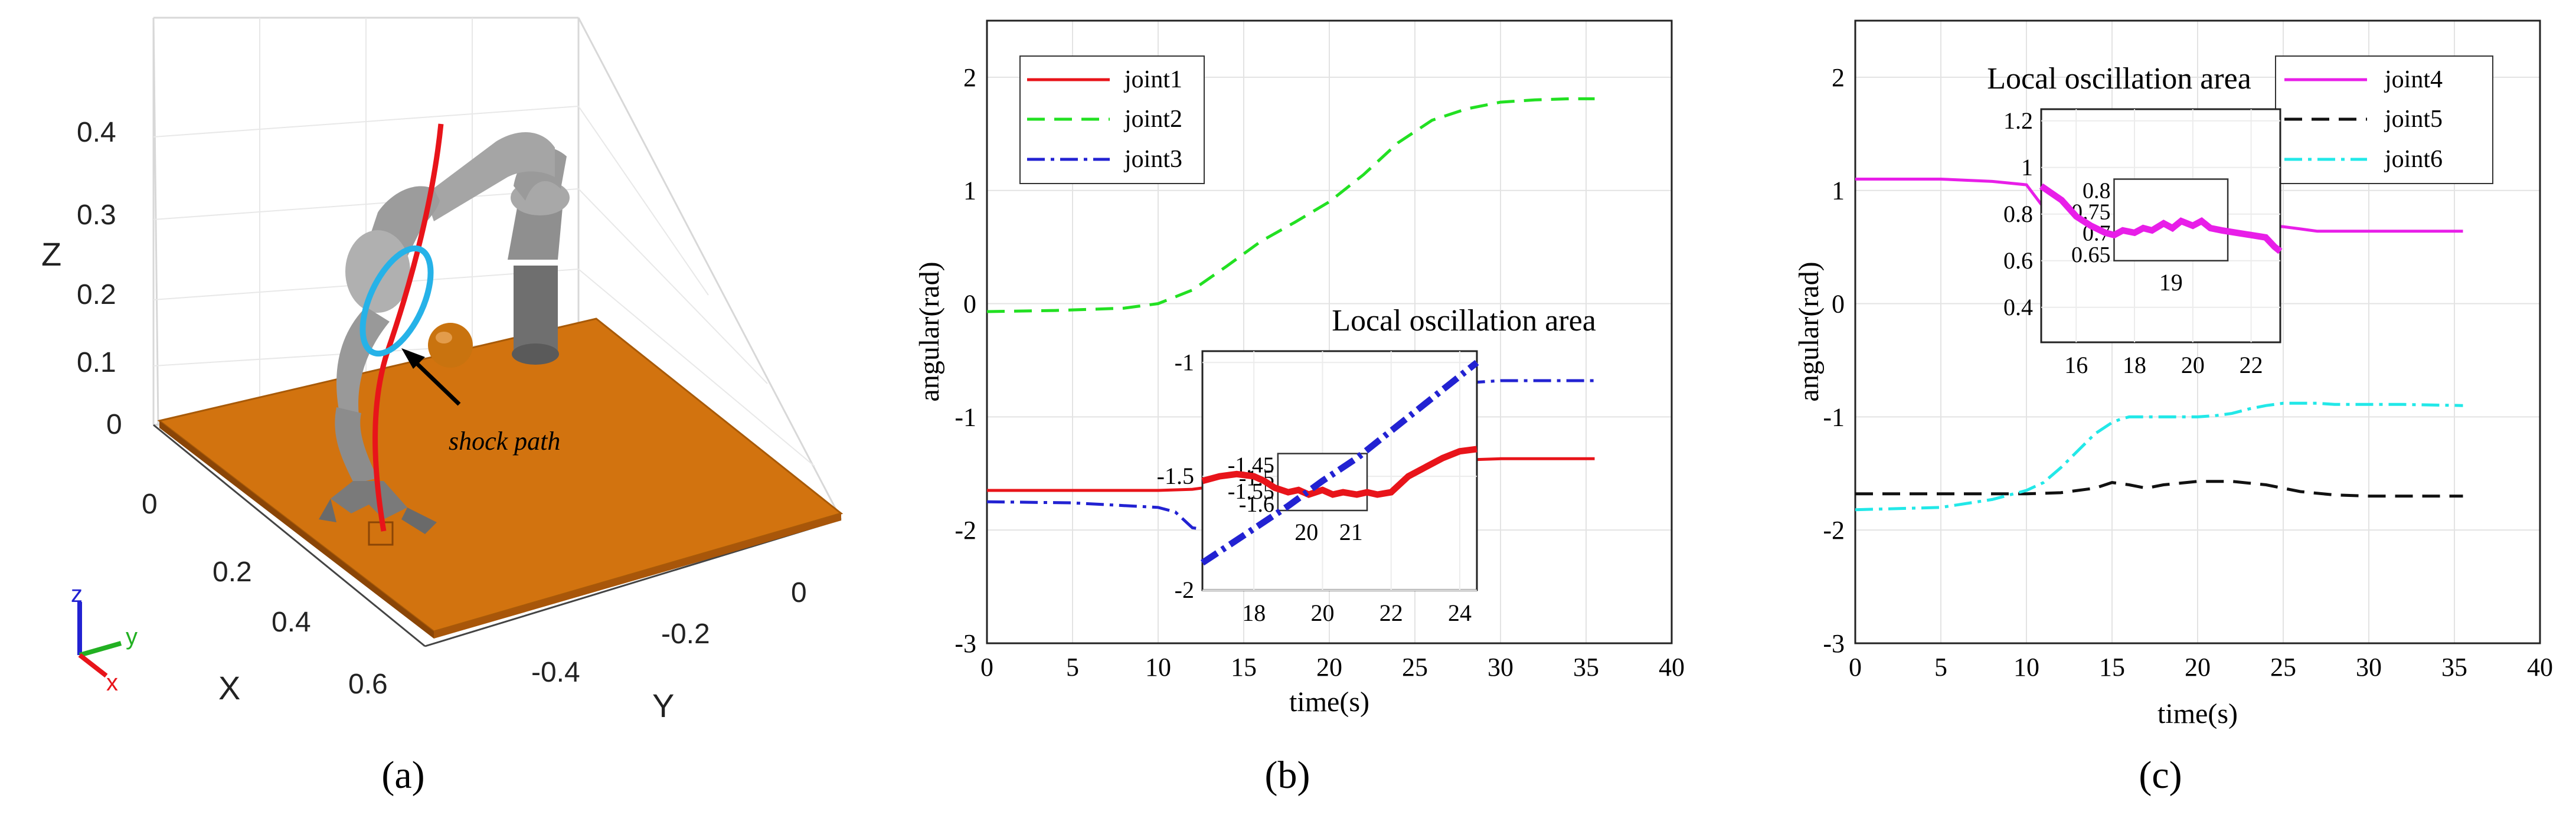 Image resolution: width=2576 pixels, height=815 pixels. What do you see at coordinates (504, 441) in the screenshot?
I see `shock-path-label: shock path` at bounding box center [504, 441].